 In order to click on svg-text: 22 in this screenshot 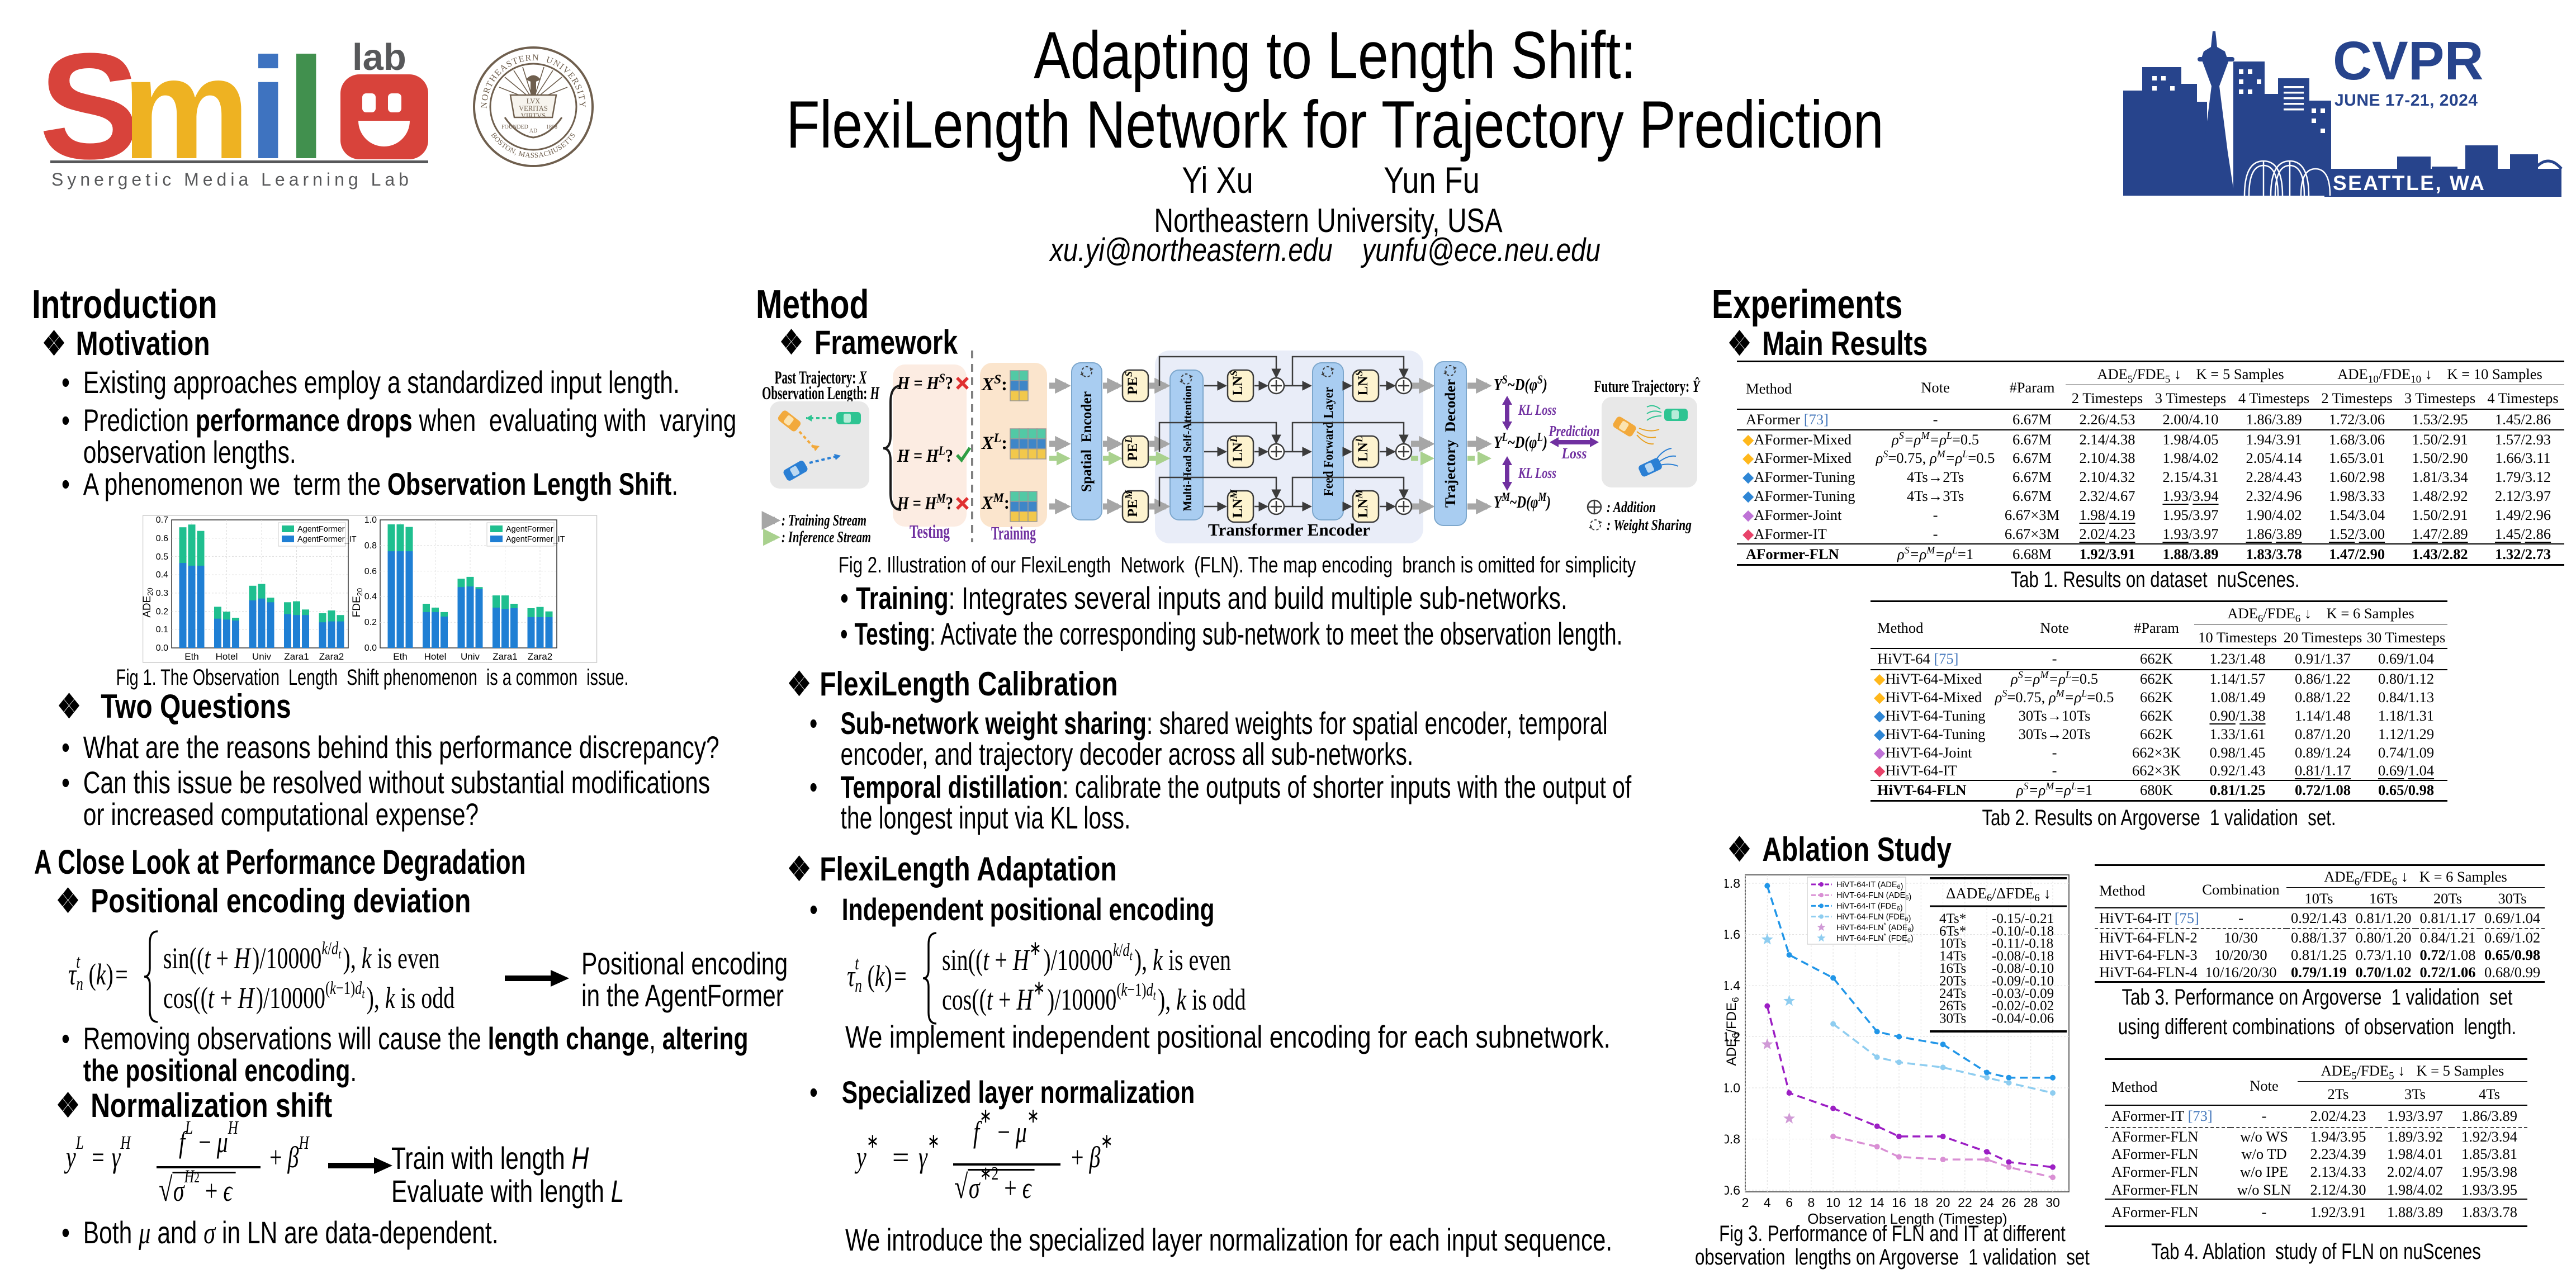, I will do `click(1965, 1202)`.